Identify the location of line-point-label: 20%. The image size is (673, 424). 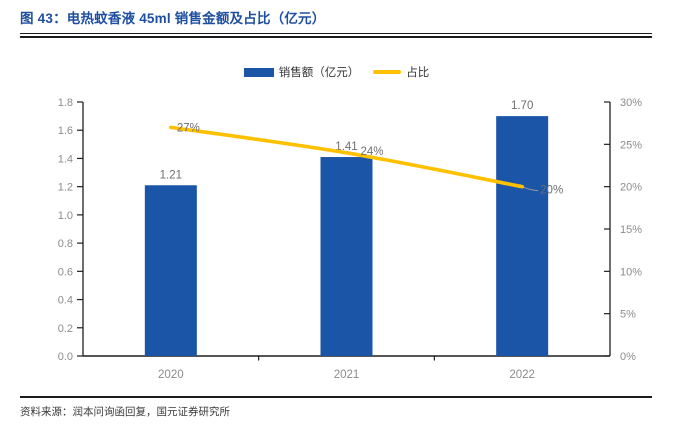
(551, 191).